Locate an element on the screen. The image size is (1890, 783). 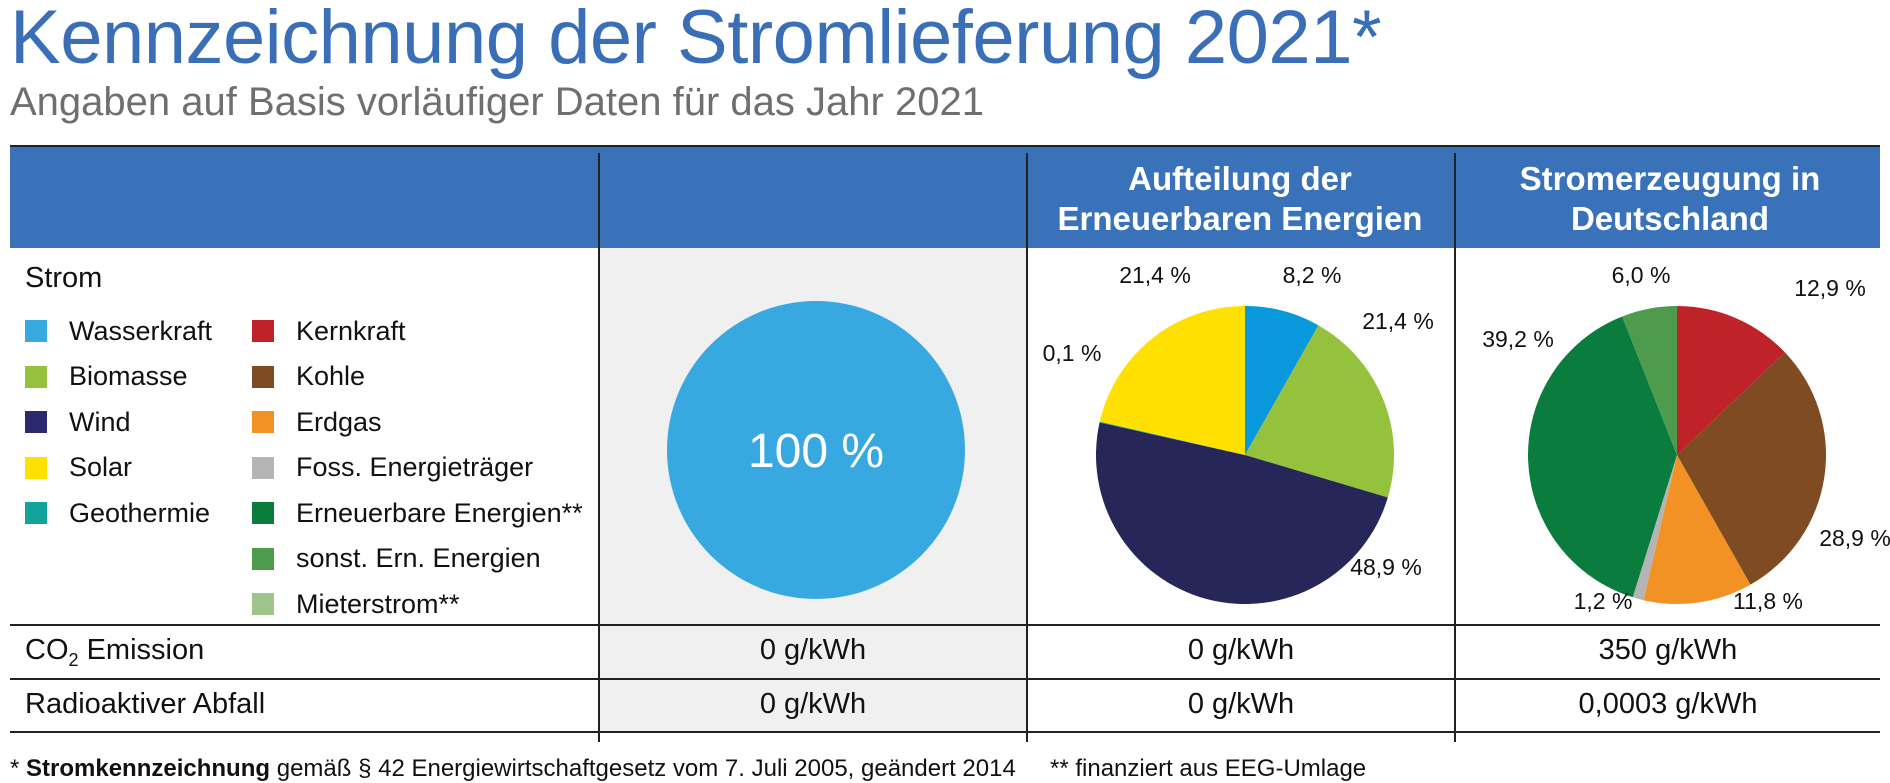
waste-value-supplier: 0 g/kWh is located at coordinates (813, 704).